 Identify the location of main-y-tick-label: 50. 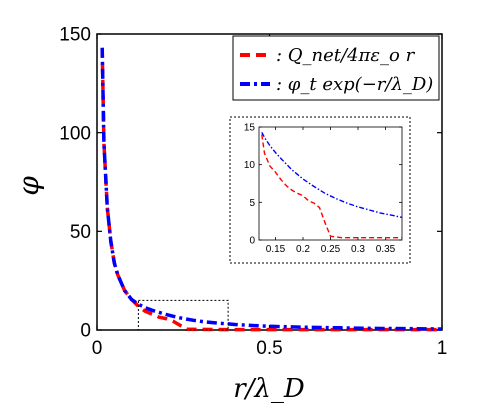
(80, 232).